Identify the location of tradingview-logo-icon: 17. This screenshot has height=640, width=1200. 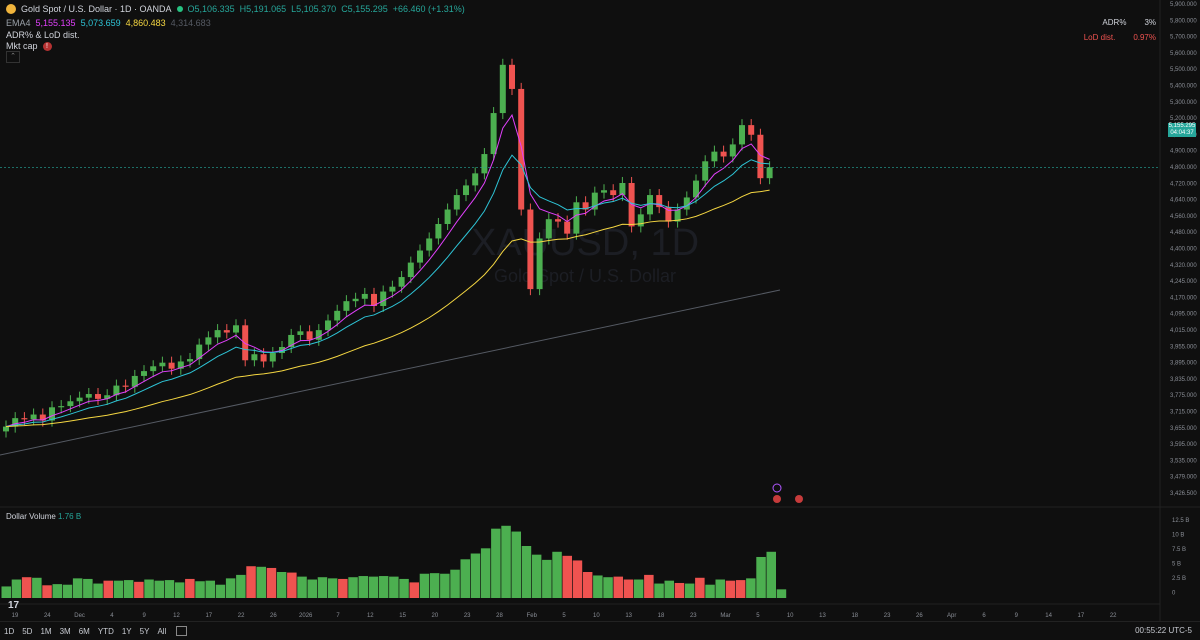
(14, 605).